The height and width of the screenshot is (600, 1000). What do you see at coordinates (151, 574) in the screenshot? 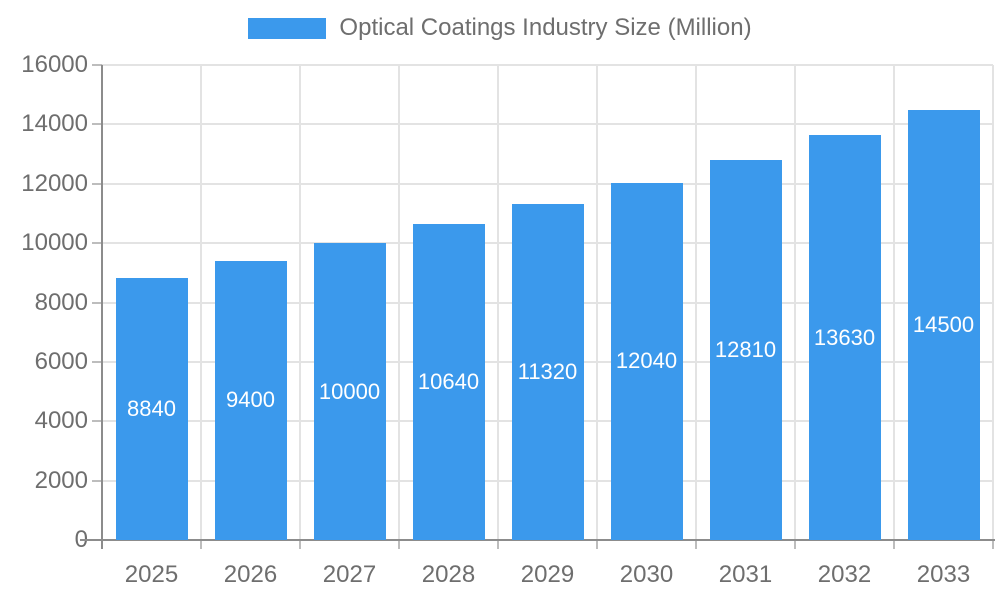
I see `x-axis-tick-label: 2025` at bounding box center [151, 574].